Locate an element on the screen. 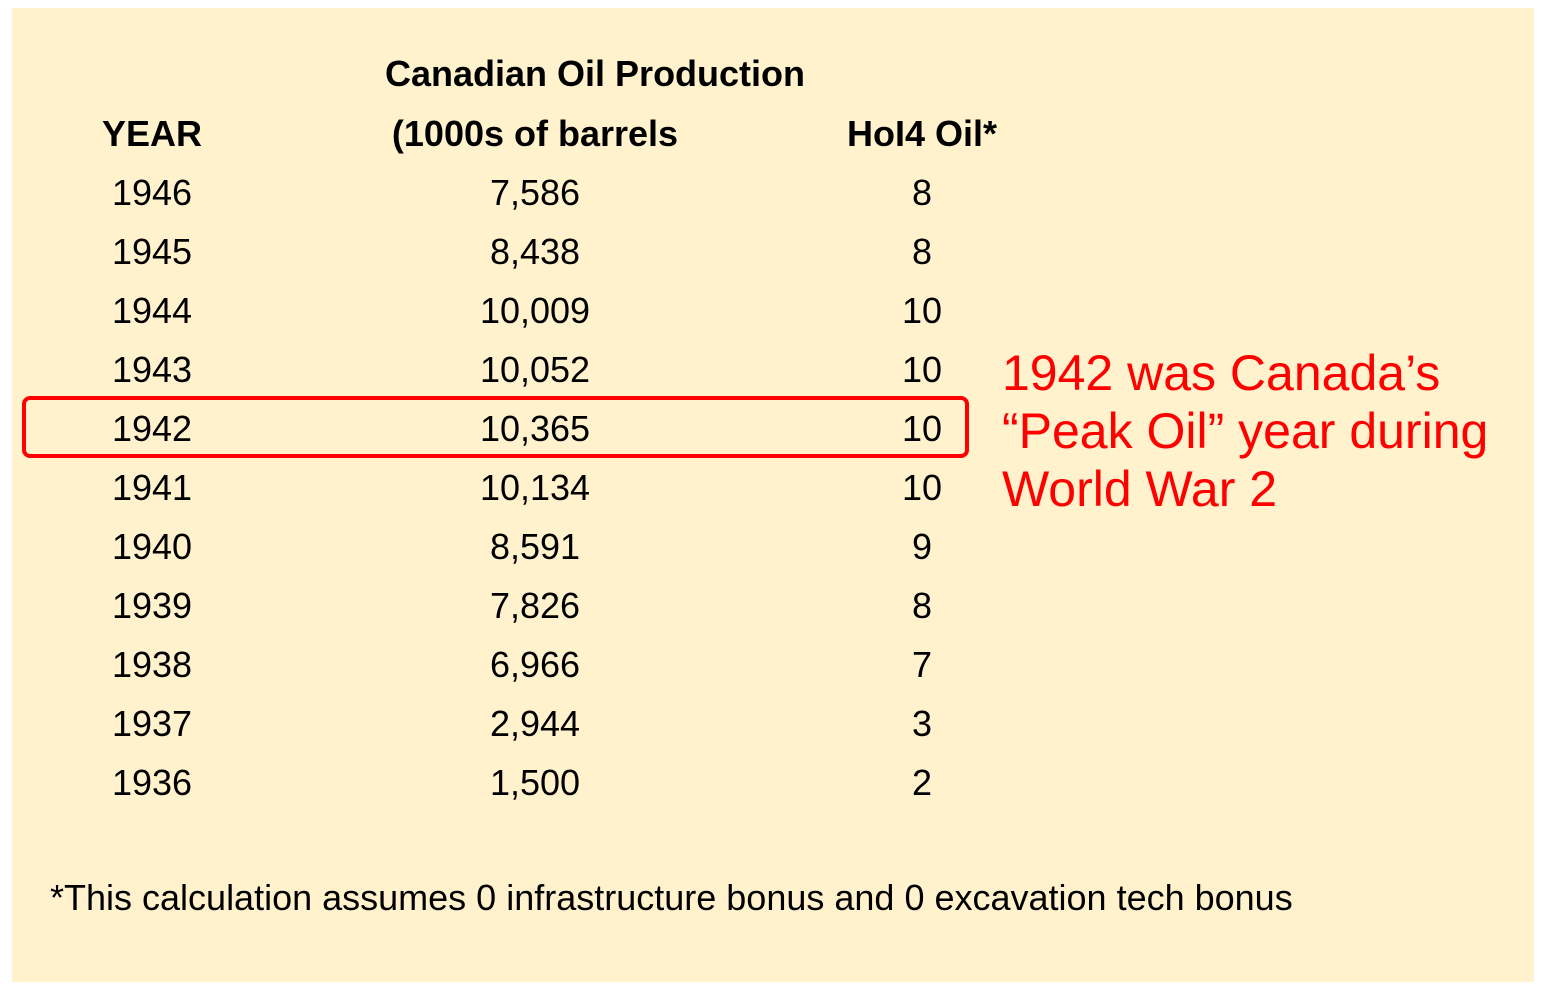 The image size is (1542, 990). year-cell: 1937 is located at coordinates (152, 723).